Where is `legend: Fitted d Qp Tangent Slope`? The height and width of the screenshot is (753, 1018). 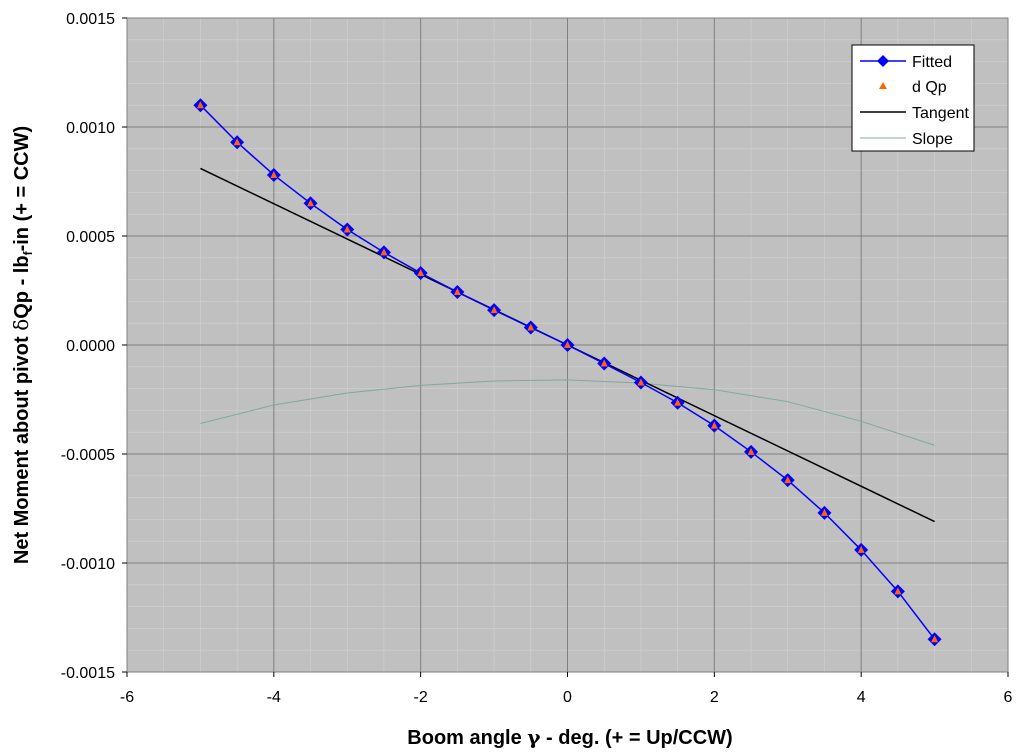
legend: Fitted d Qp Tangent Slope is located at coordinates (913, 98).